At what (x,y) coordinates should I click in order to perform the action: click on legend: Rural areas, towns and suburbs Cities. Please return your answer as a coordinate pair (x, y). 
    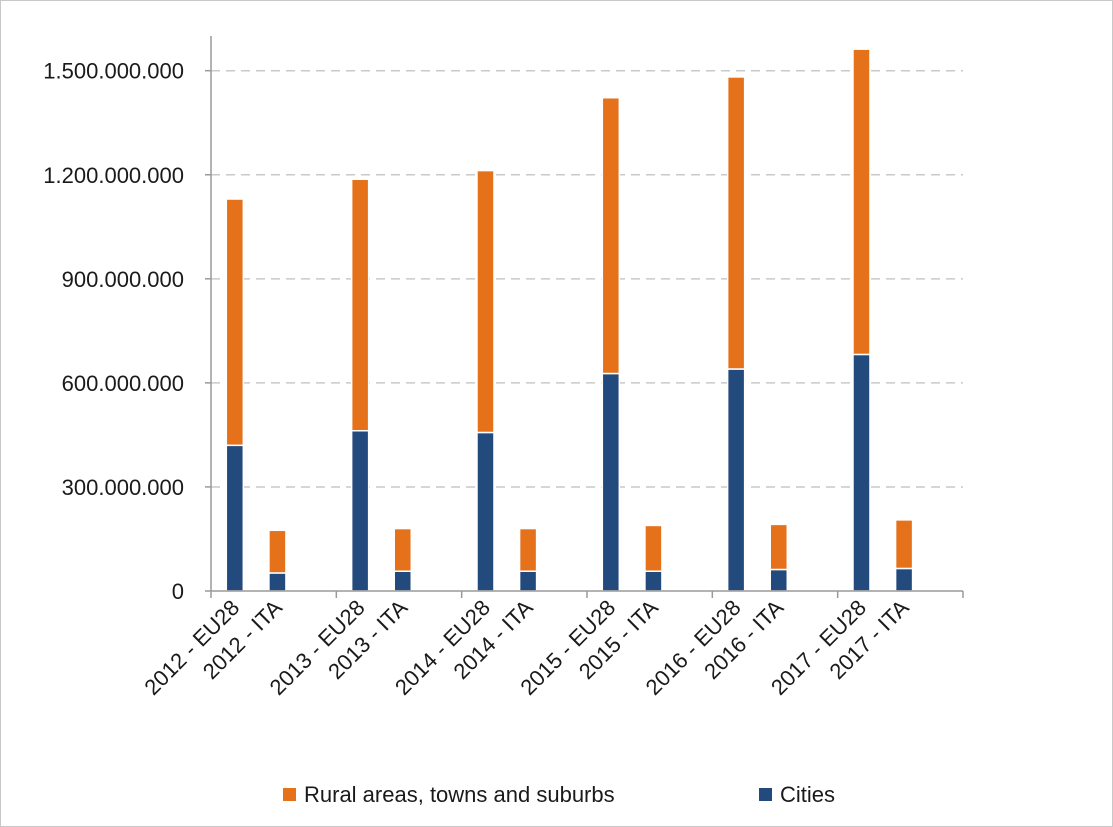
    Looking at the image, I should click on (559, 794).